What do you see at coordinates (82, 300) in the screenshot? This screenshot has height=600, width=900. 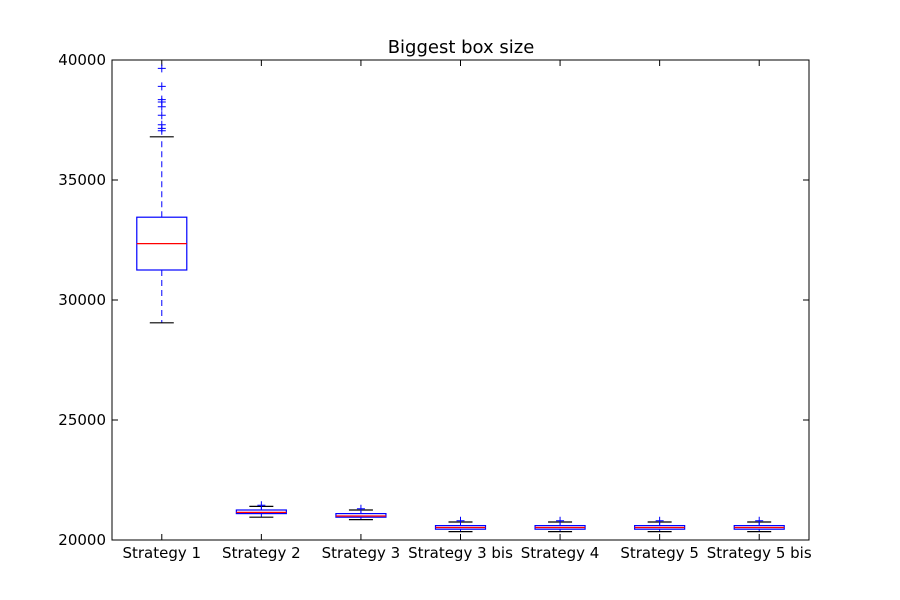 I see `y-tick-label: 30000` at bounding box center [82, 300].